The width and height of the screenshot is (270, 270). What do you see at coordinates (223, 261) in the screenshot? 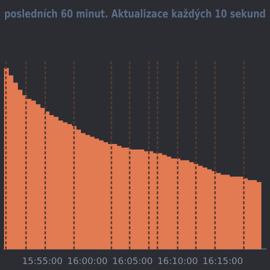
I see `x-tick-label: 16:15:00` at bounding box center [223, 261].